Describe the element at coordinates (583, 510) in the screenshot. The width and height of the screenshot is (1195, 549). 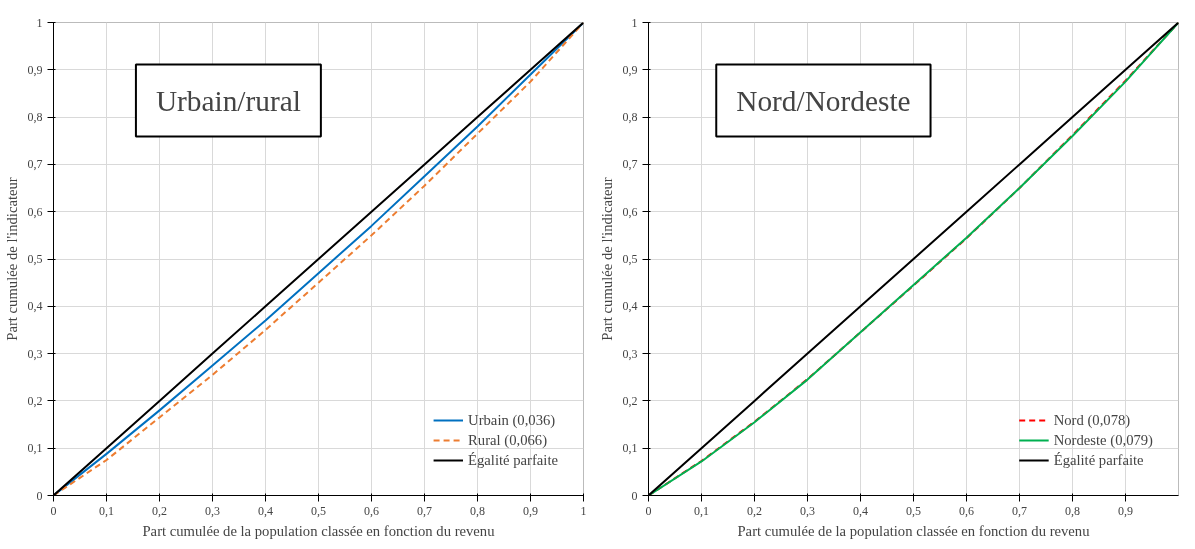
I see `x-tick-label: 1` at that location.